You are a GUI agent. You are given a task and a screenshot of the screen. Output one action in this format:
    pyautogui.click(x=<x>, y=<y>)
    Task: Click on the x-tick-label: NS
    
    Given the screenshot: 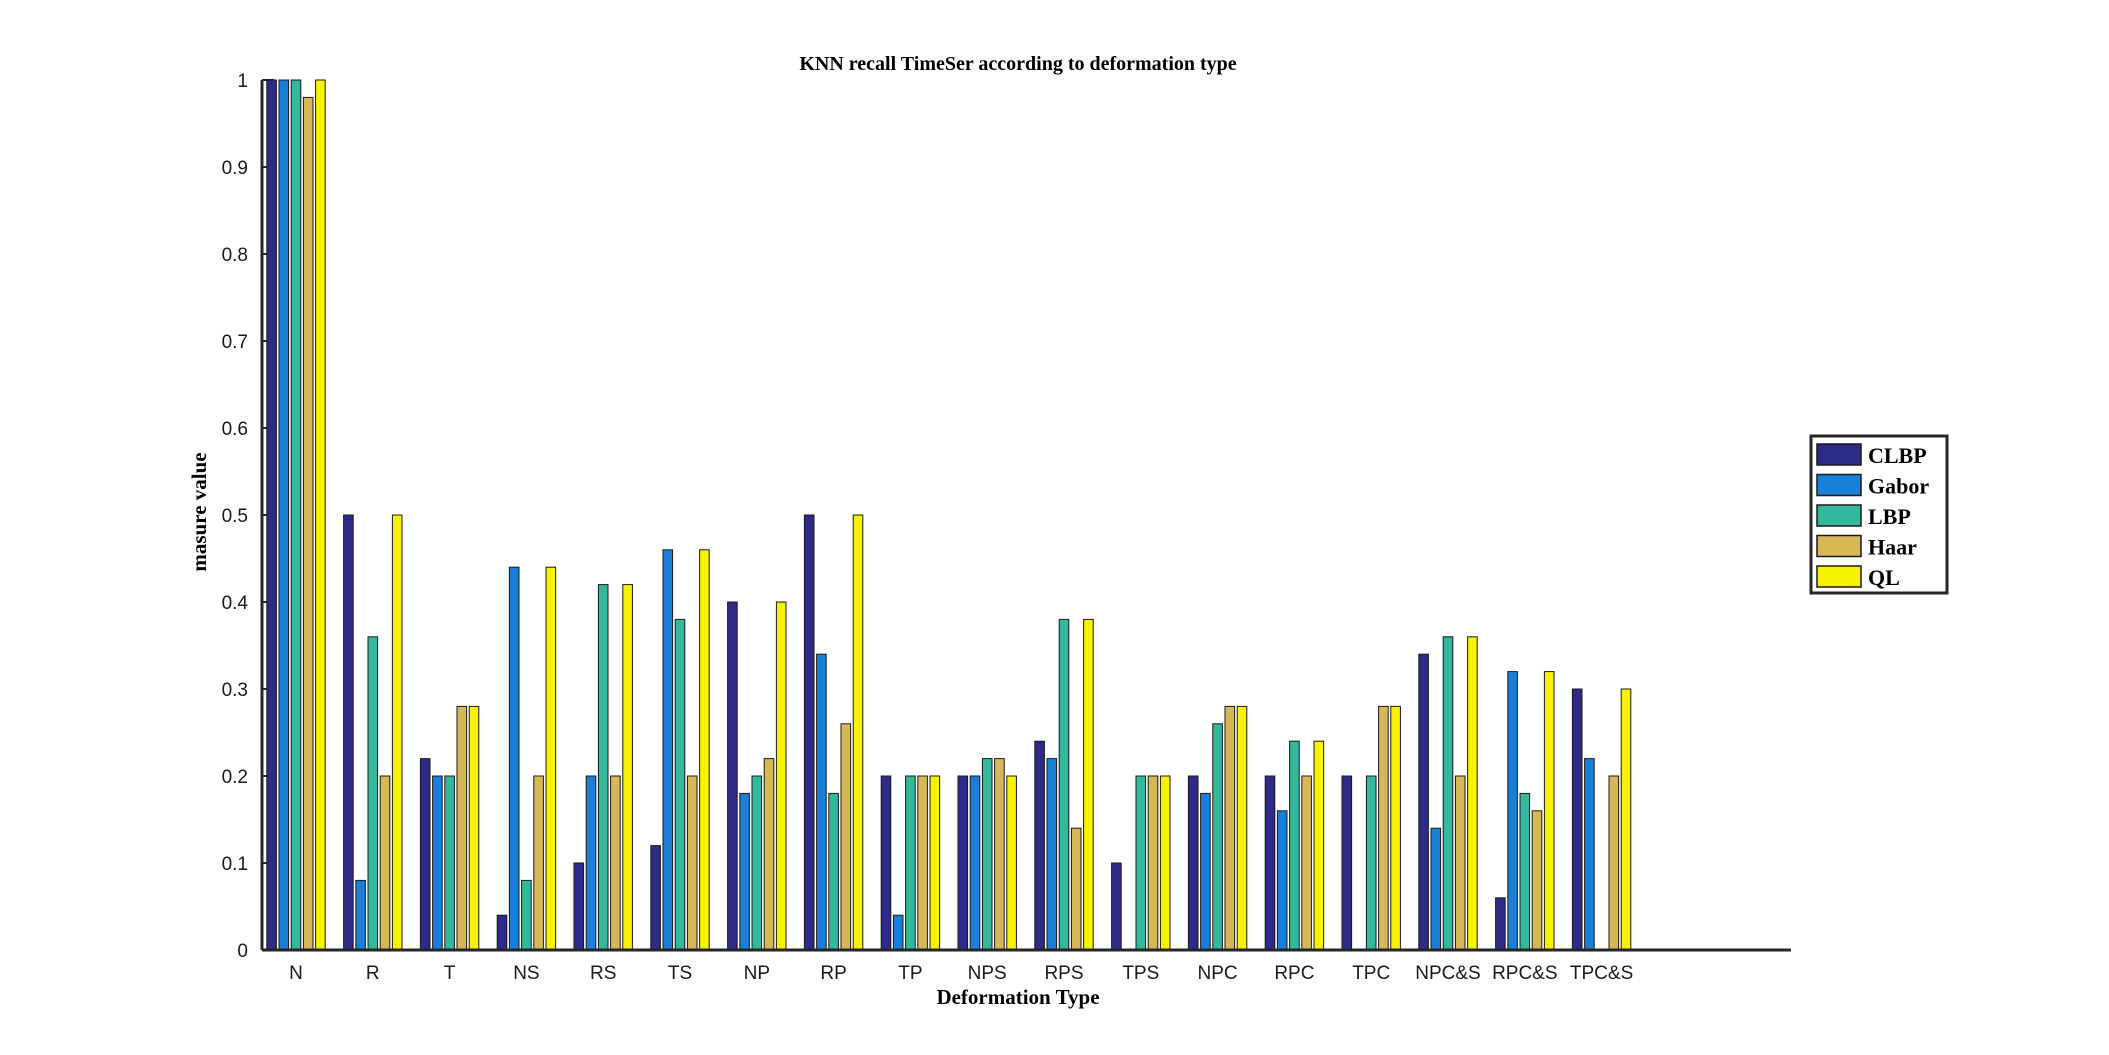 What is the action you would take?
    pyautogui.click(x=526, y=973)
    